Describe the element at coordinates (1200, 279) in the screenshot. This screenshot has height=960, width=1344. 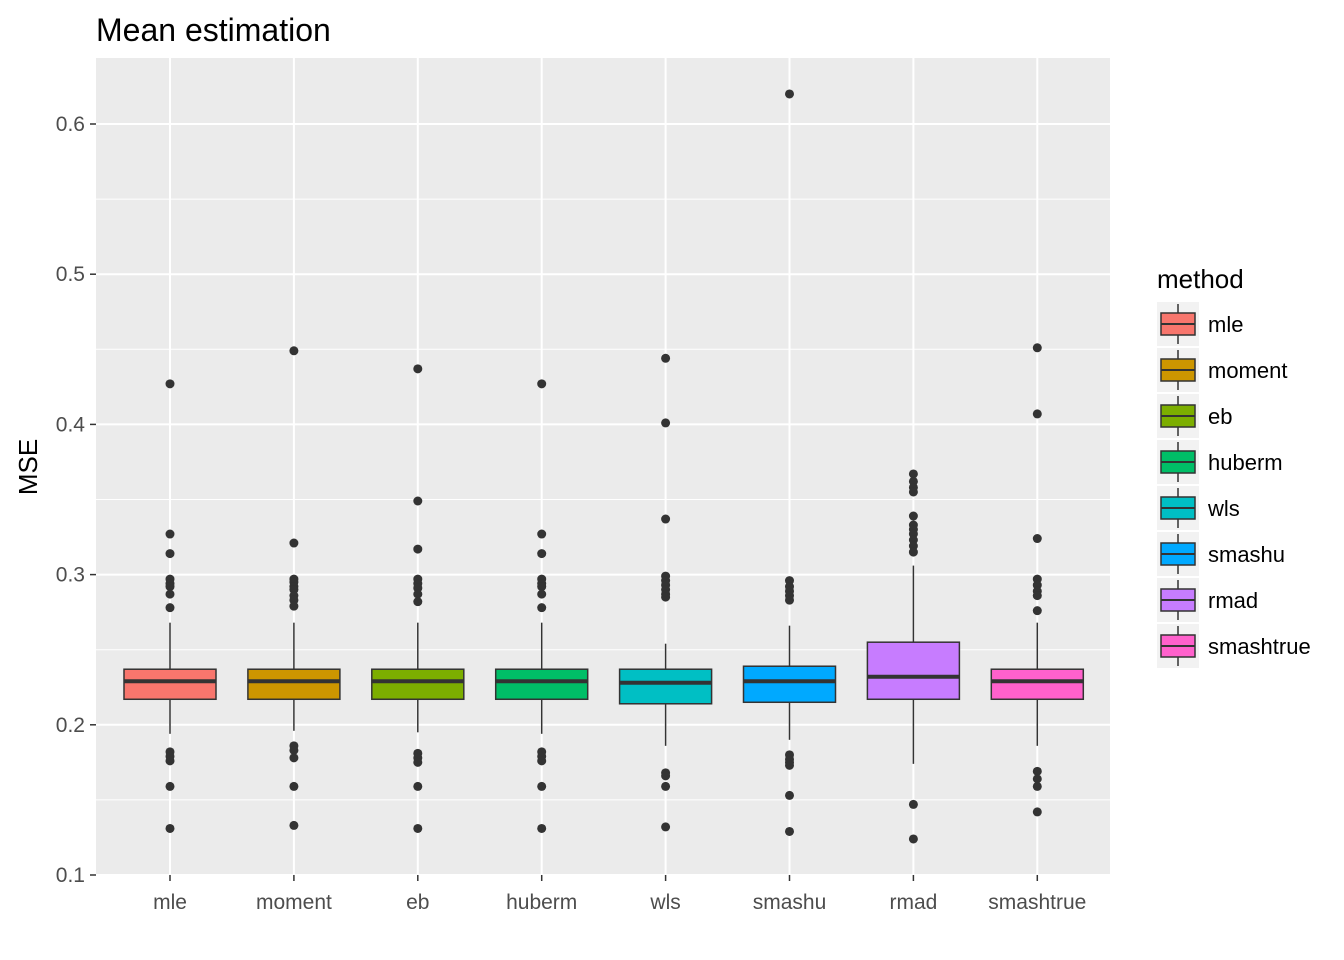
I see `legend-title: method` at that location.